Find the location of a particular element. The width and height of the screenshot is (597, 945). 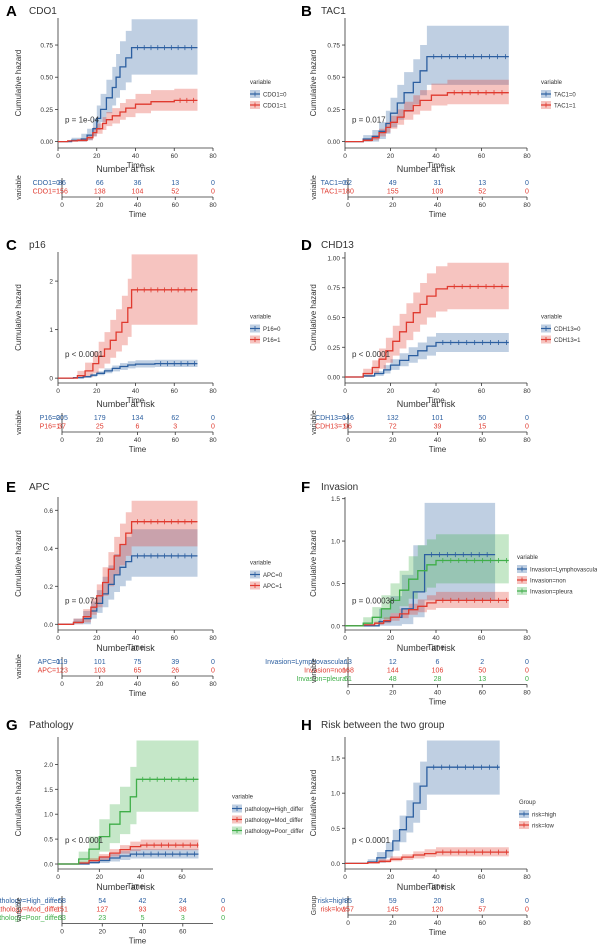

risk-row-label: CDO1=0 is located at coordinates (47, 183).